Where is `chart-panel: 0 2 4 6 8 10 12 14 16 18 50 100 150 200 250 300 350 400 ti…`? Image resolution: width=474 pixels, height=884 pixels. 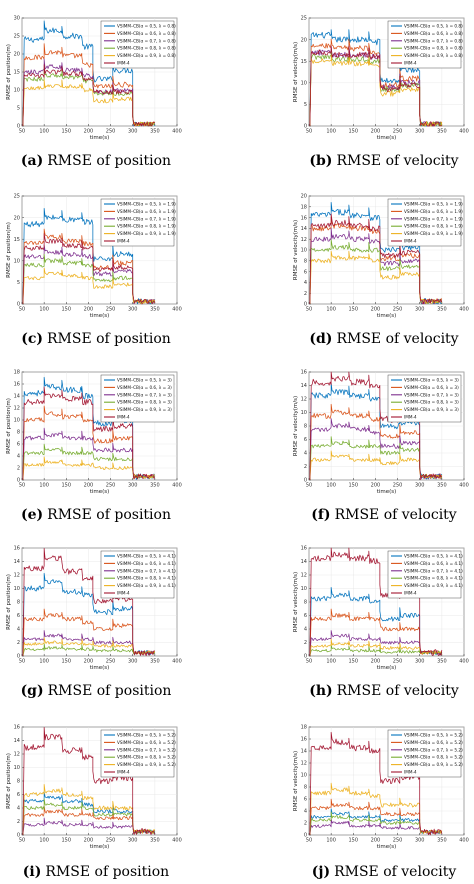 chart-panel: 0 2 4 6 8 10 12 14 16 18 50 100 150 200 250 300 350 400 ti… is located at coordinates (94, 446).